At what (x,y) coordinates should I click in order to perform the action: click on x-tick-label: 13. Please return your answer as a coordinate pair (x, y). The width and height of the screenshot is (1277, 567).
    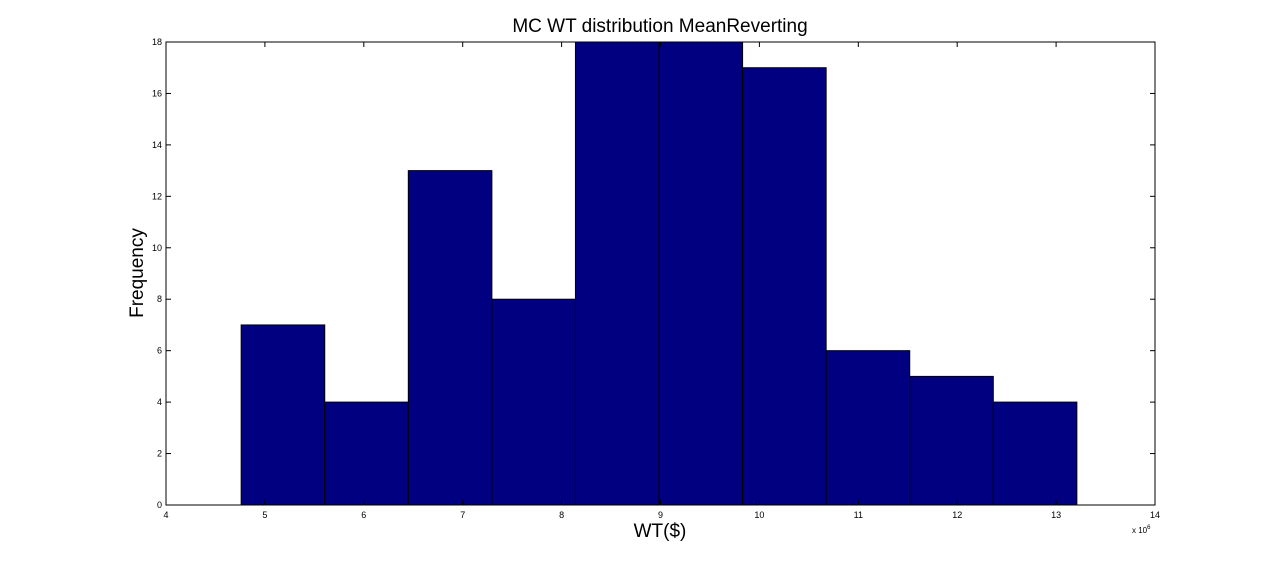
    Looking at the image, I should click on (1056, 515).